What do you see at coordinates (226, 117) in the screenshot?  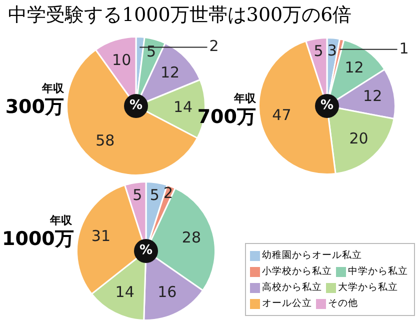 I see `text: 700万` at bounding box center [226, 117].